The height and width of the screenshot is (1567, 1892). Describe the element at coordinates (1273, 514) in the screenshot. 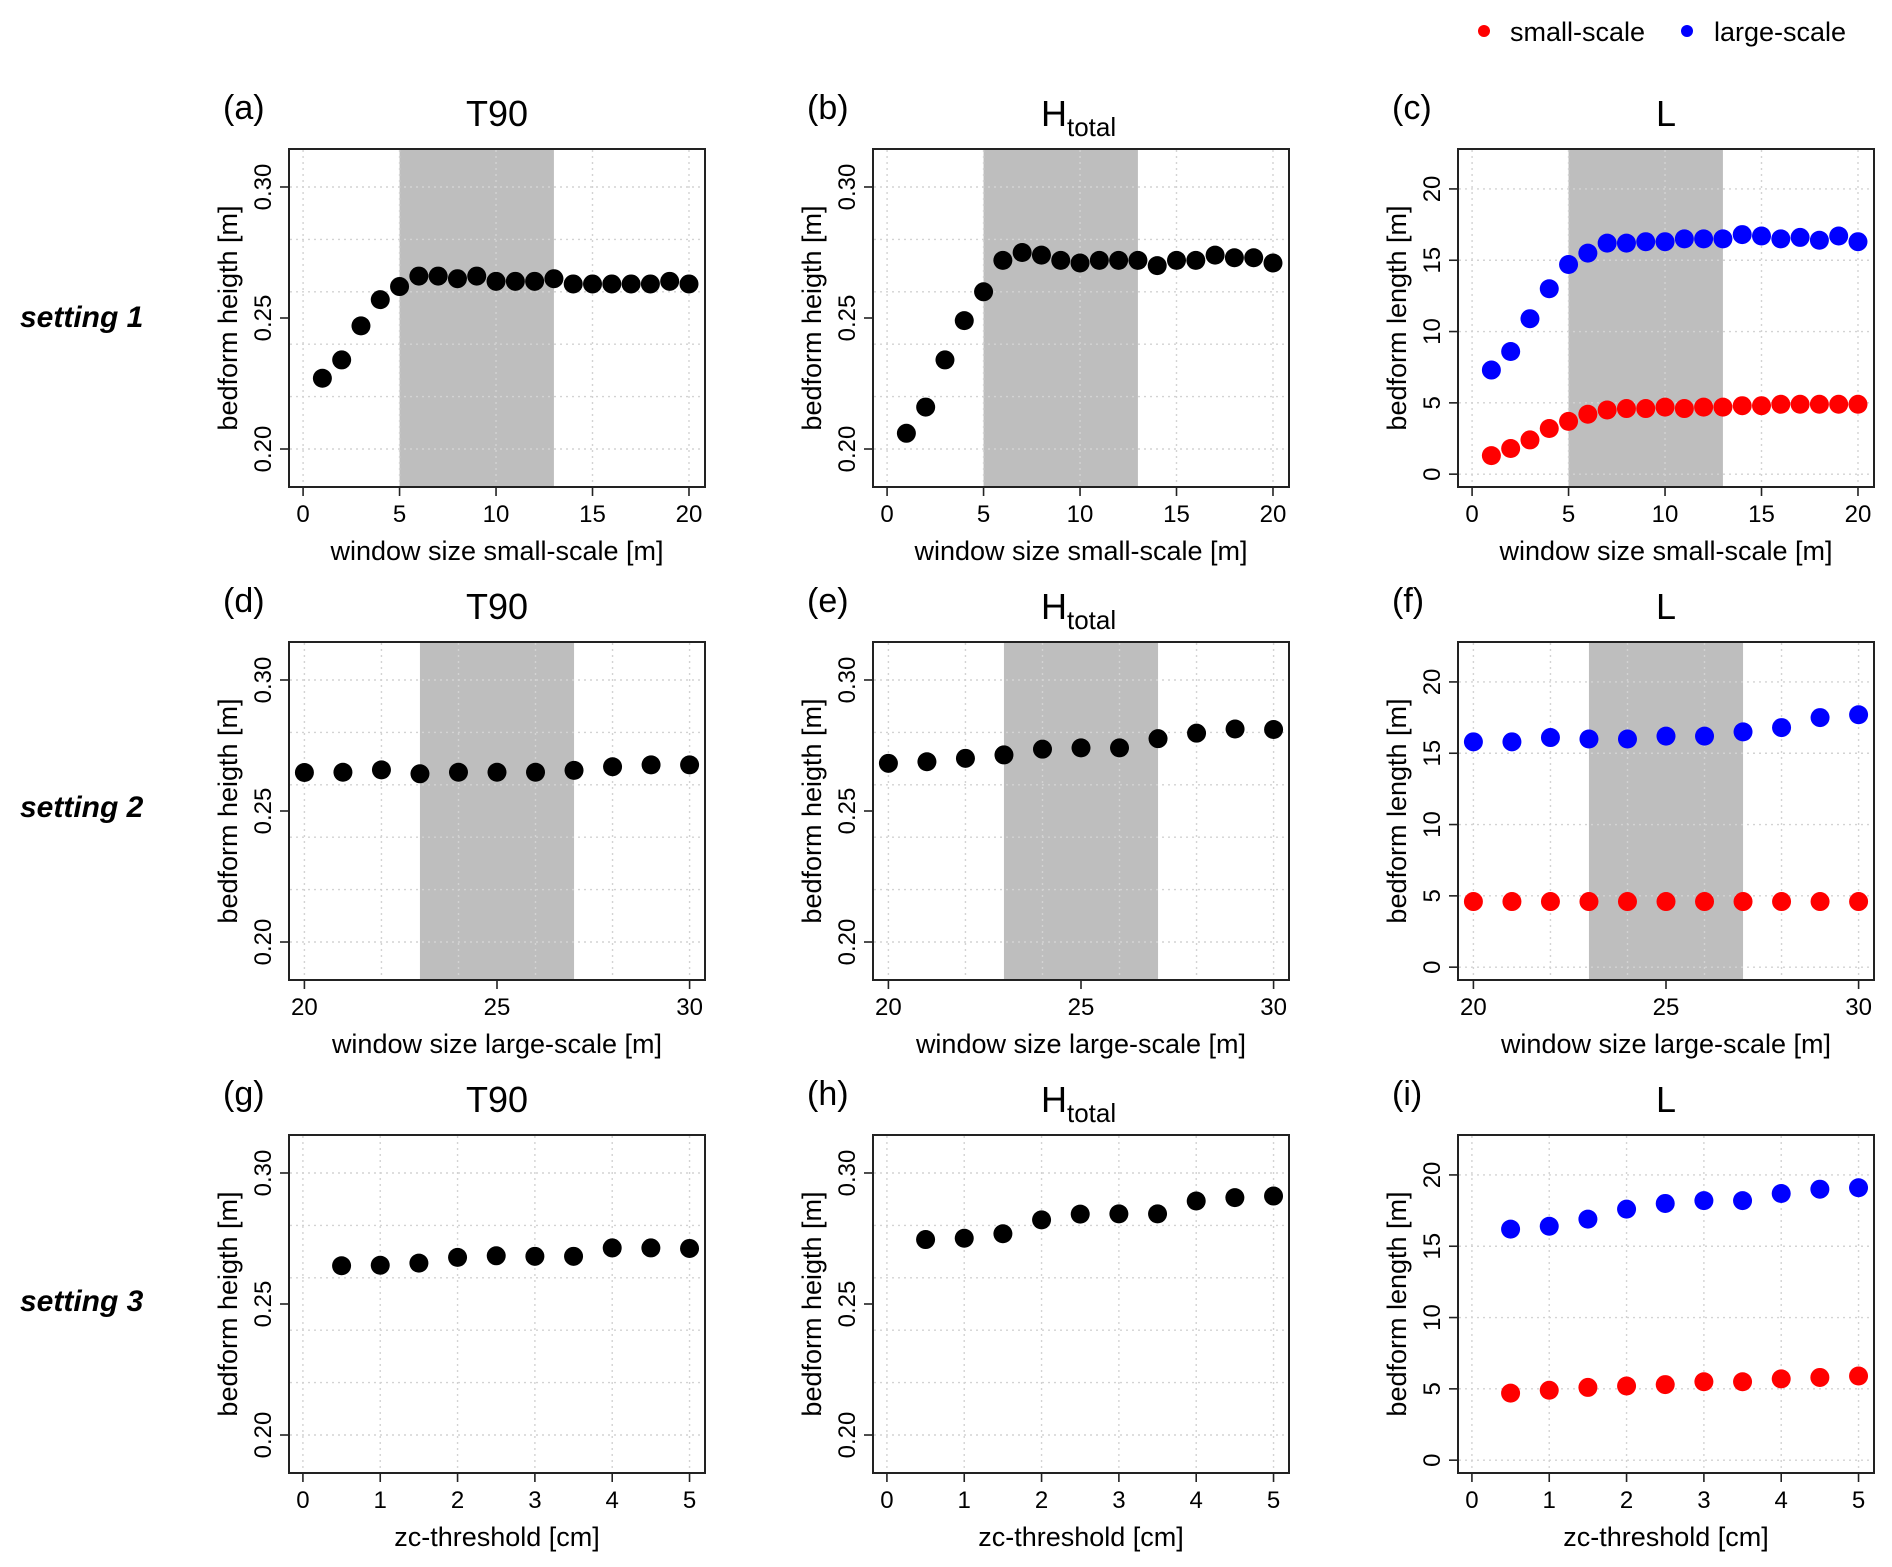

I see `x-tick-label: 20` at that location.